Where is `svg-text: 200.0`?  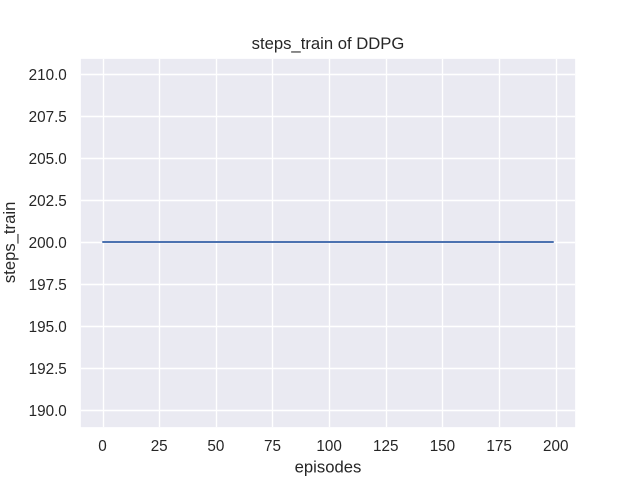
svg-text: 200.0 is located at coordinates (48, 243).